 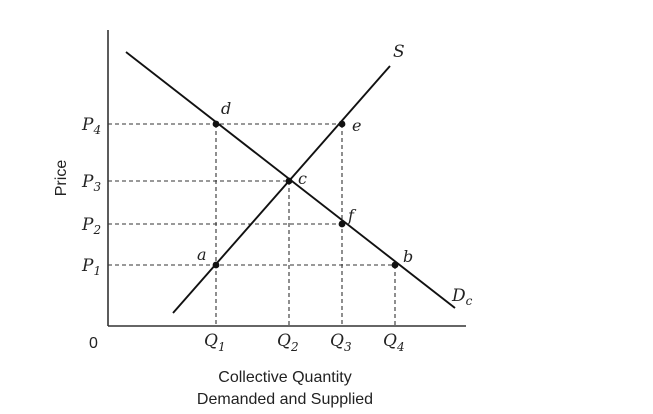 I want to click on demand-curve-label: Dc, so click(x=462, y=297).